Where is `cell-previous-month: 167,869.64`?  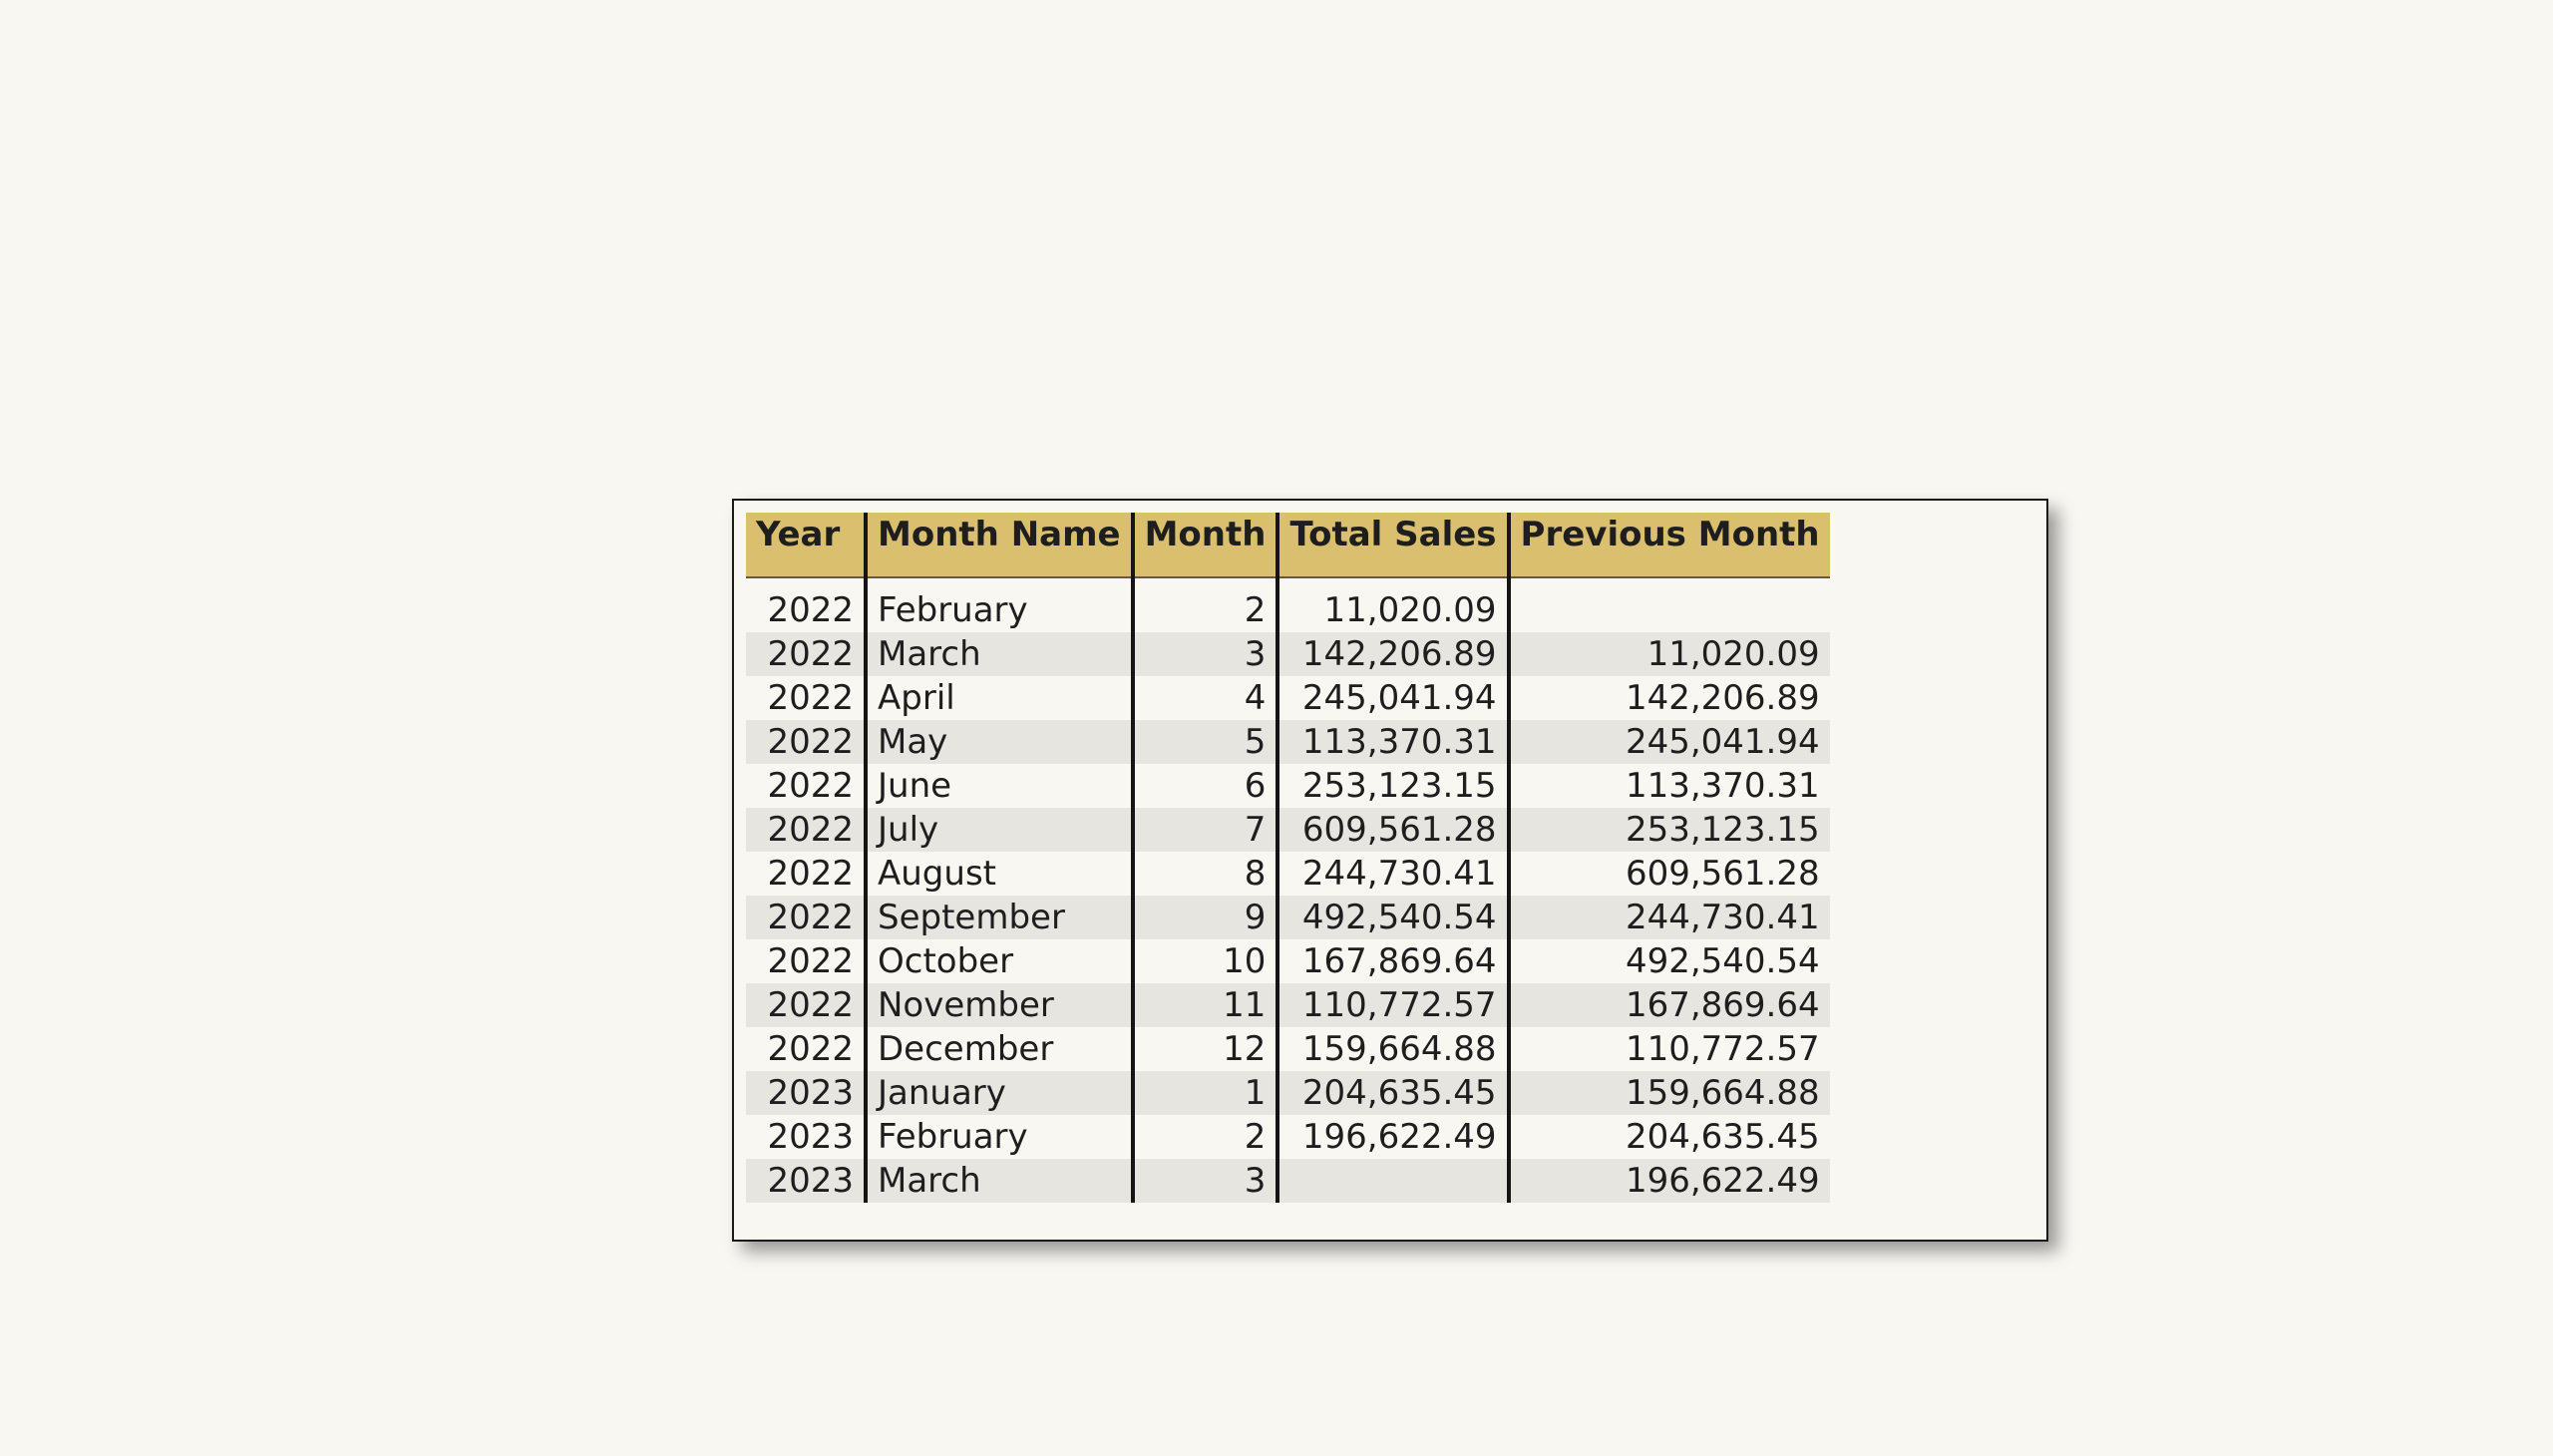
cell-previous-month: 167,869.64 is located at coordinates (1669, 1005).